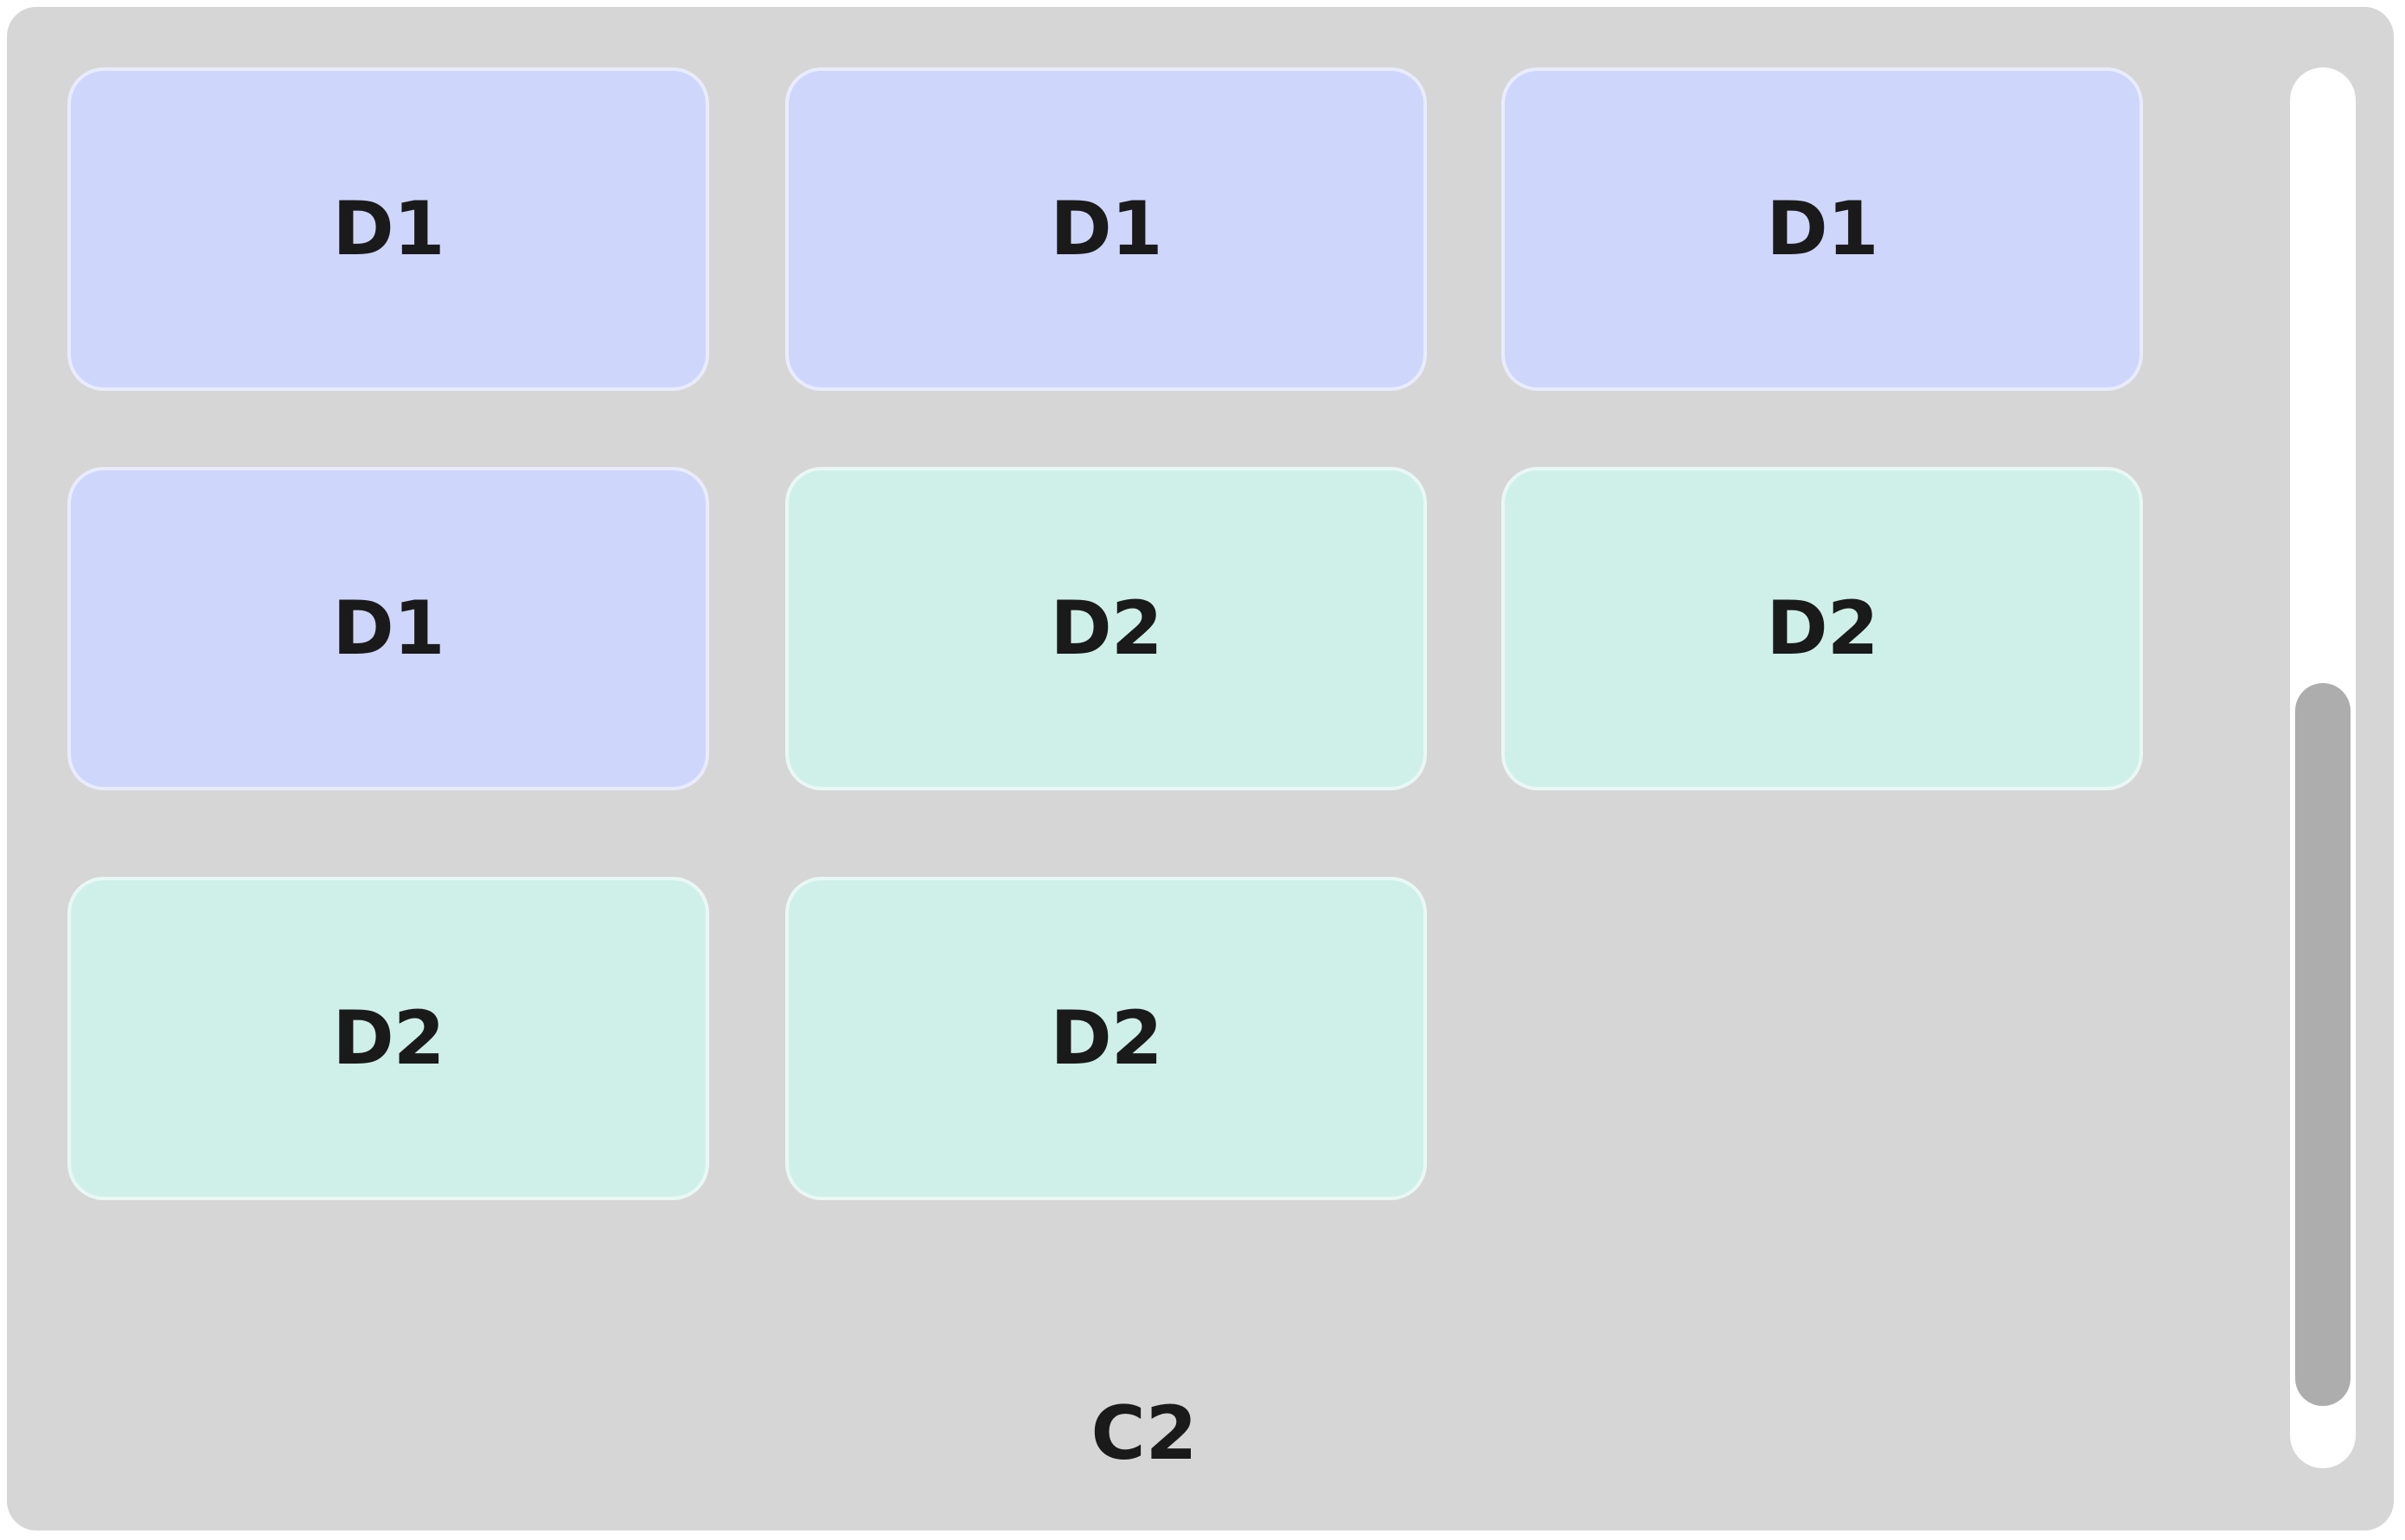 Image resolution: width=2405 pixels, height=1540 pixels. What do you see at coordinates (1144, 1433) in the screenshot?
I see `container-label: C2` at bounding box center [1144, 1433].